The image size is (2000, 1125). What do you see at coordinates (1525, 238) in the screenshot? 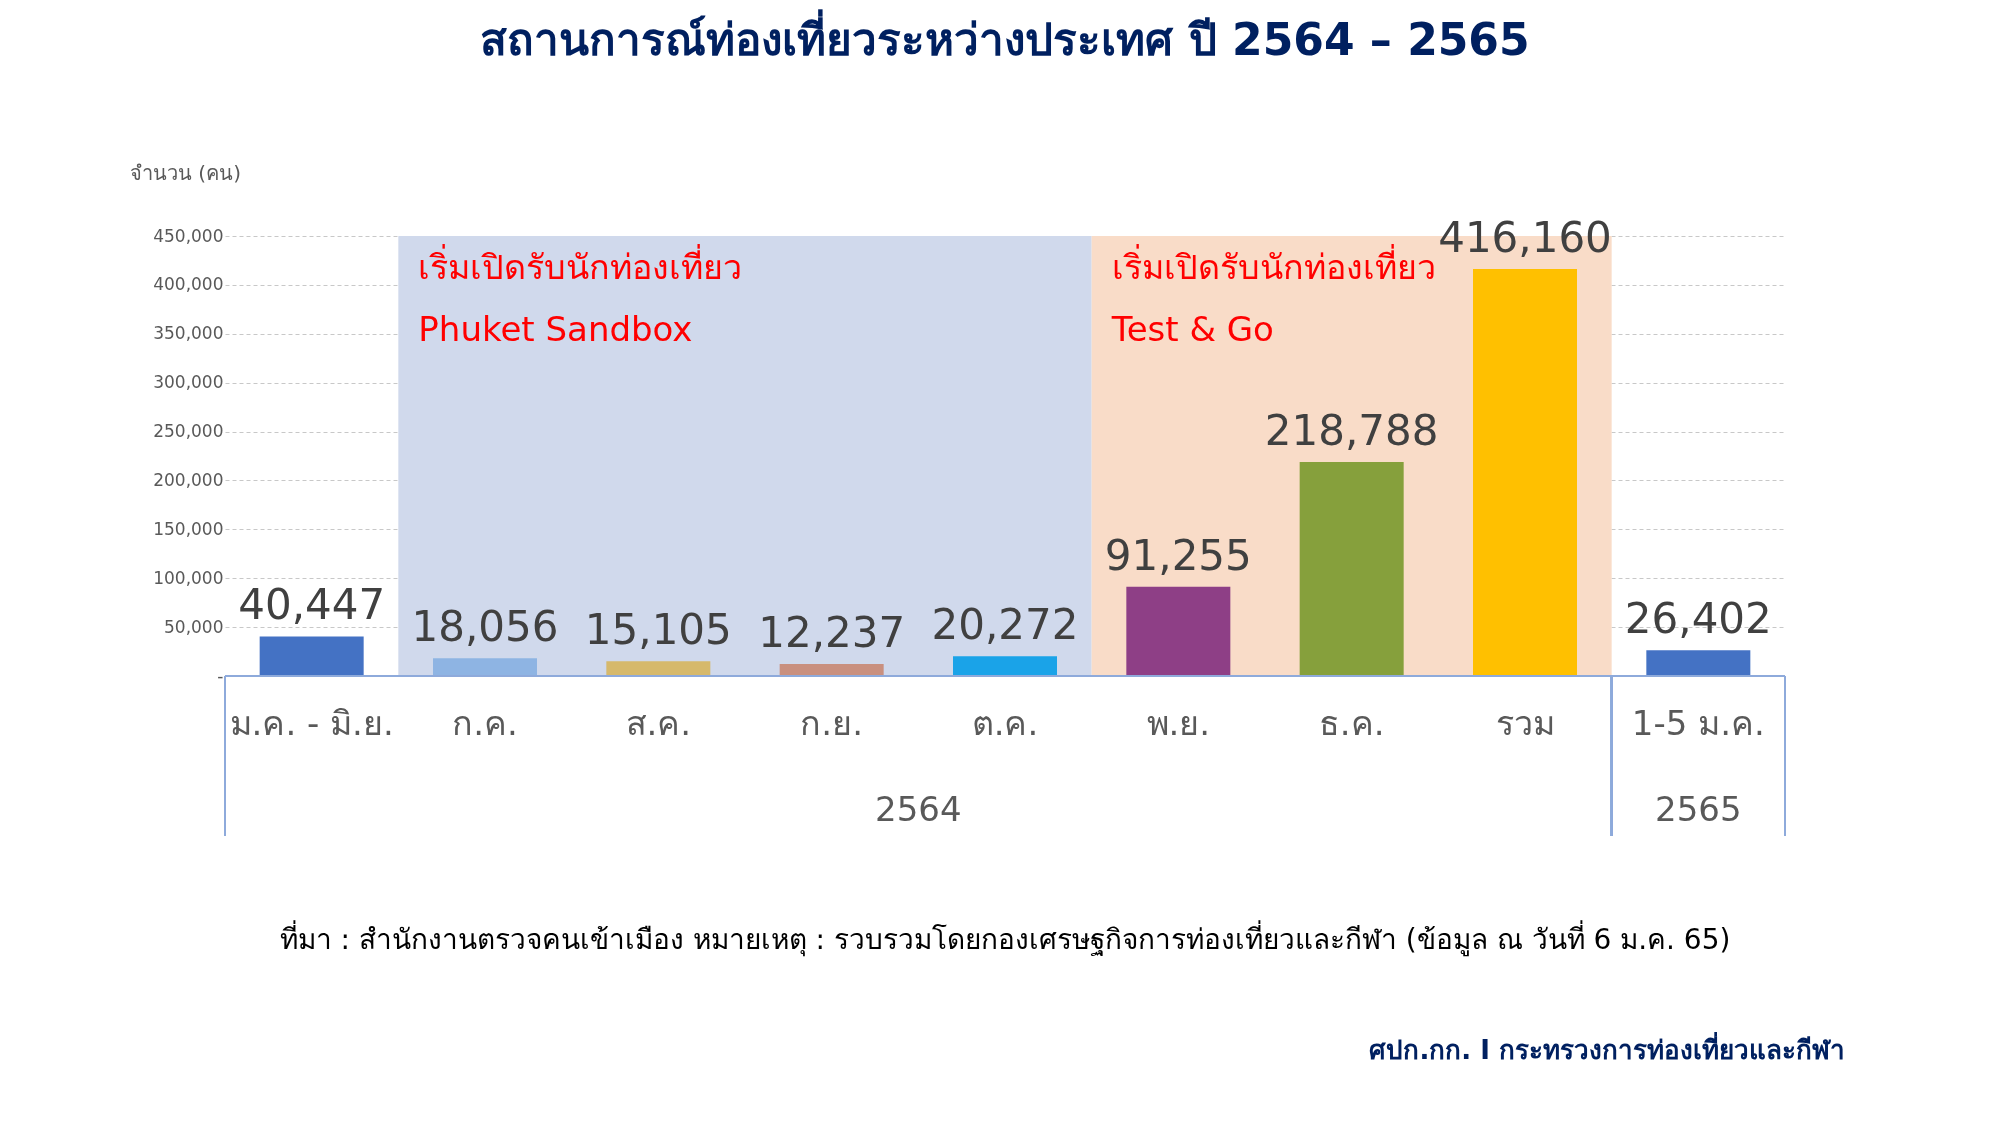
I see `data-label: 416,160` at bounding box center [1525, 238].